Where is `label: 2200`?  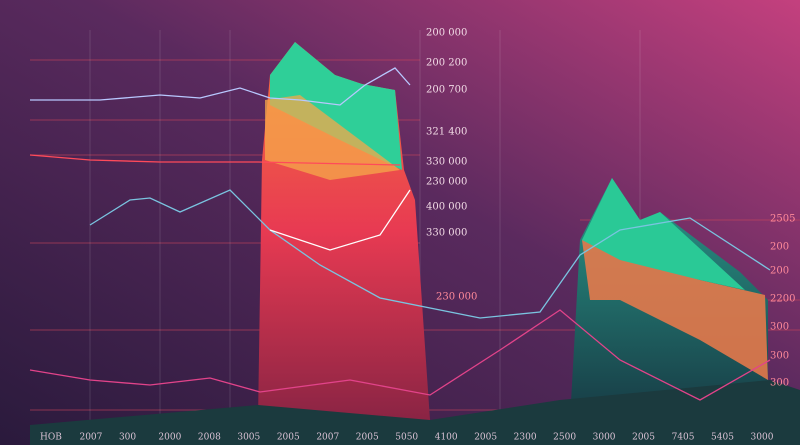 label: 2200 is located at coordinates (782, 299).